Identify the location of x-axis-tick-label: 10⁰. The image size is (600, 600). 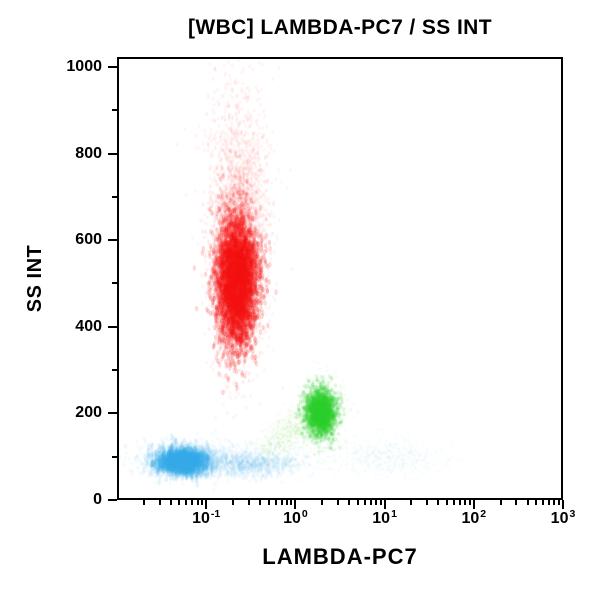
(295, 518).